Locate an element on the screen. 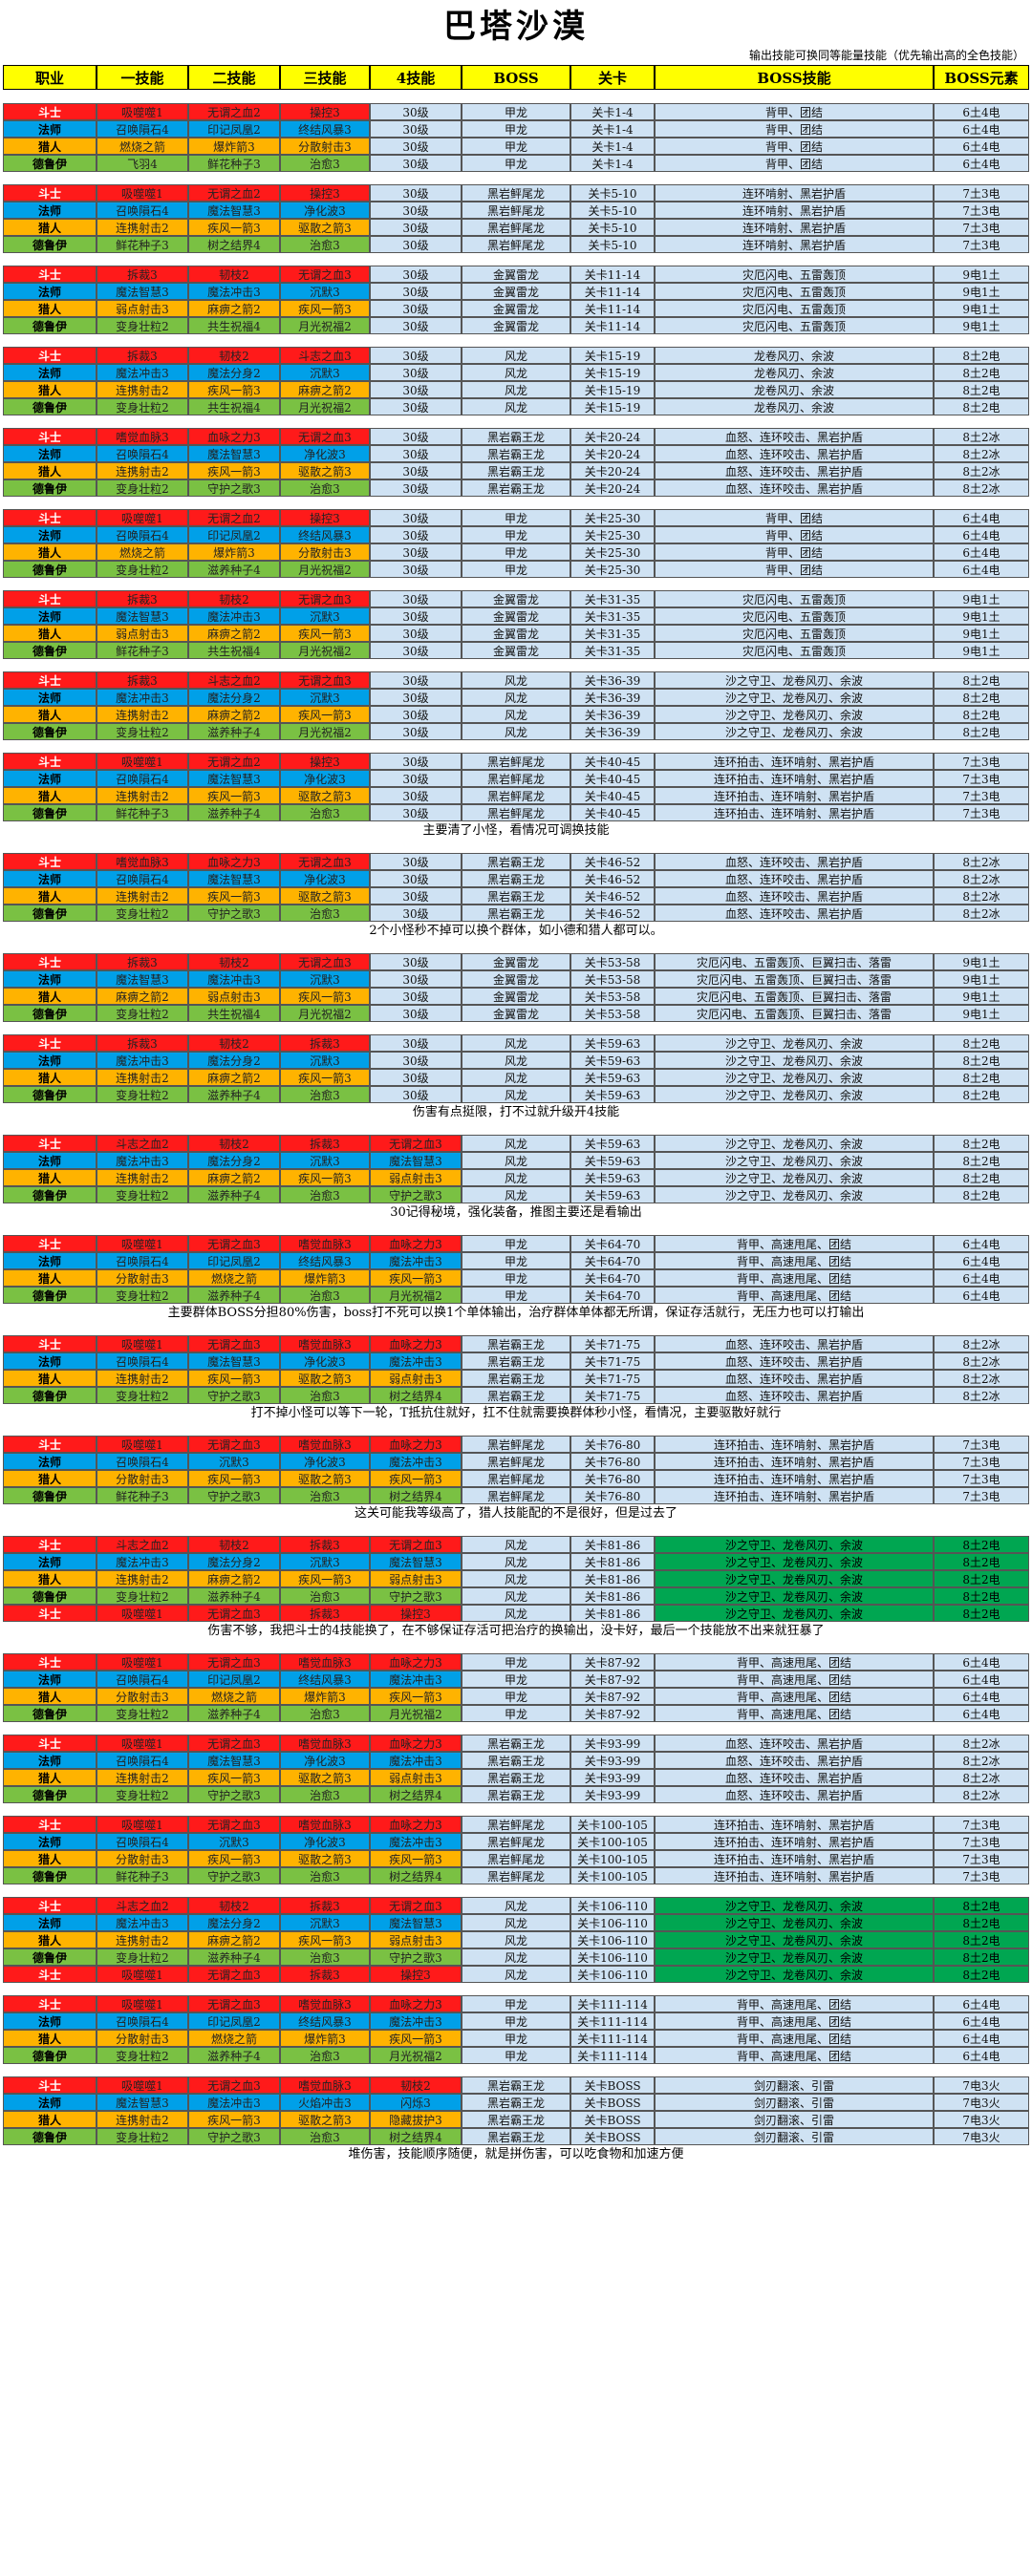 This screenshot has width=1032, height=2576. stage-cell: 关卡64-70 is located at coordinates (612, 1278).